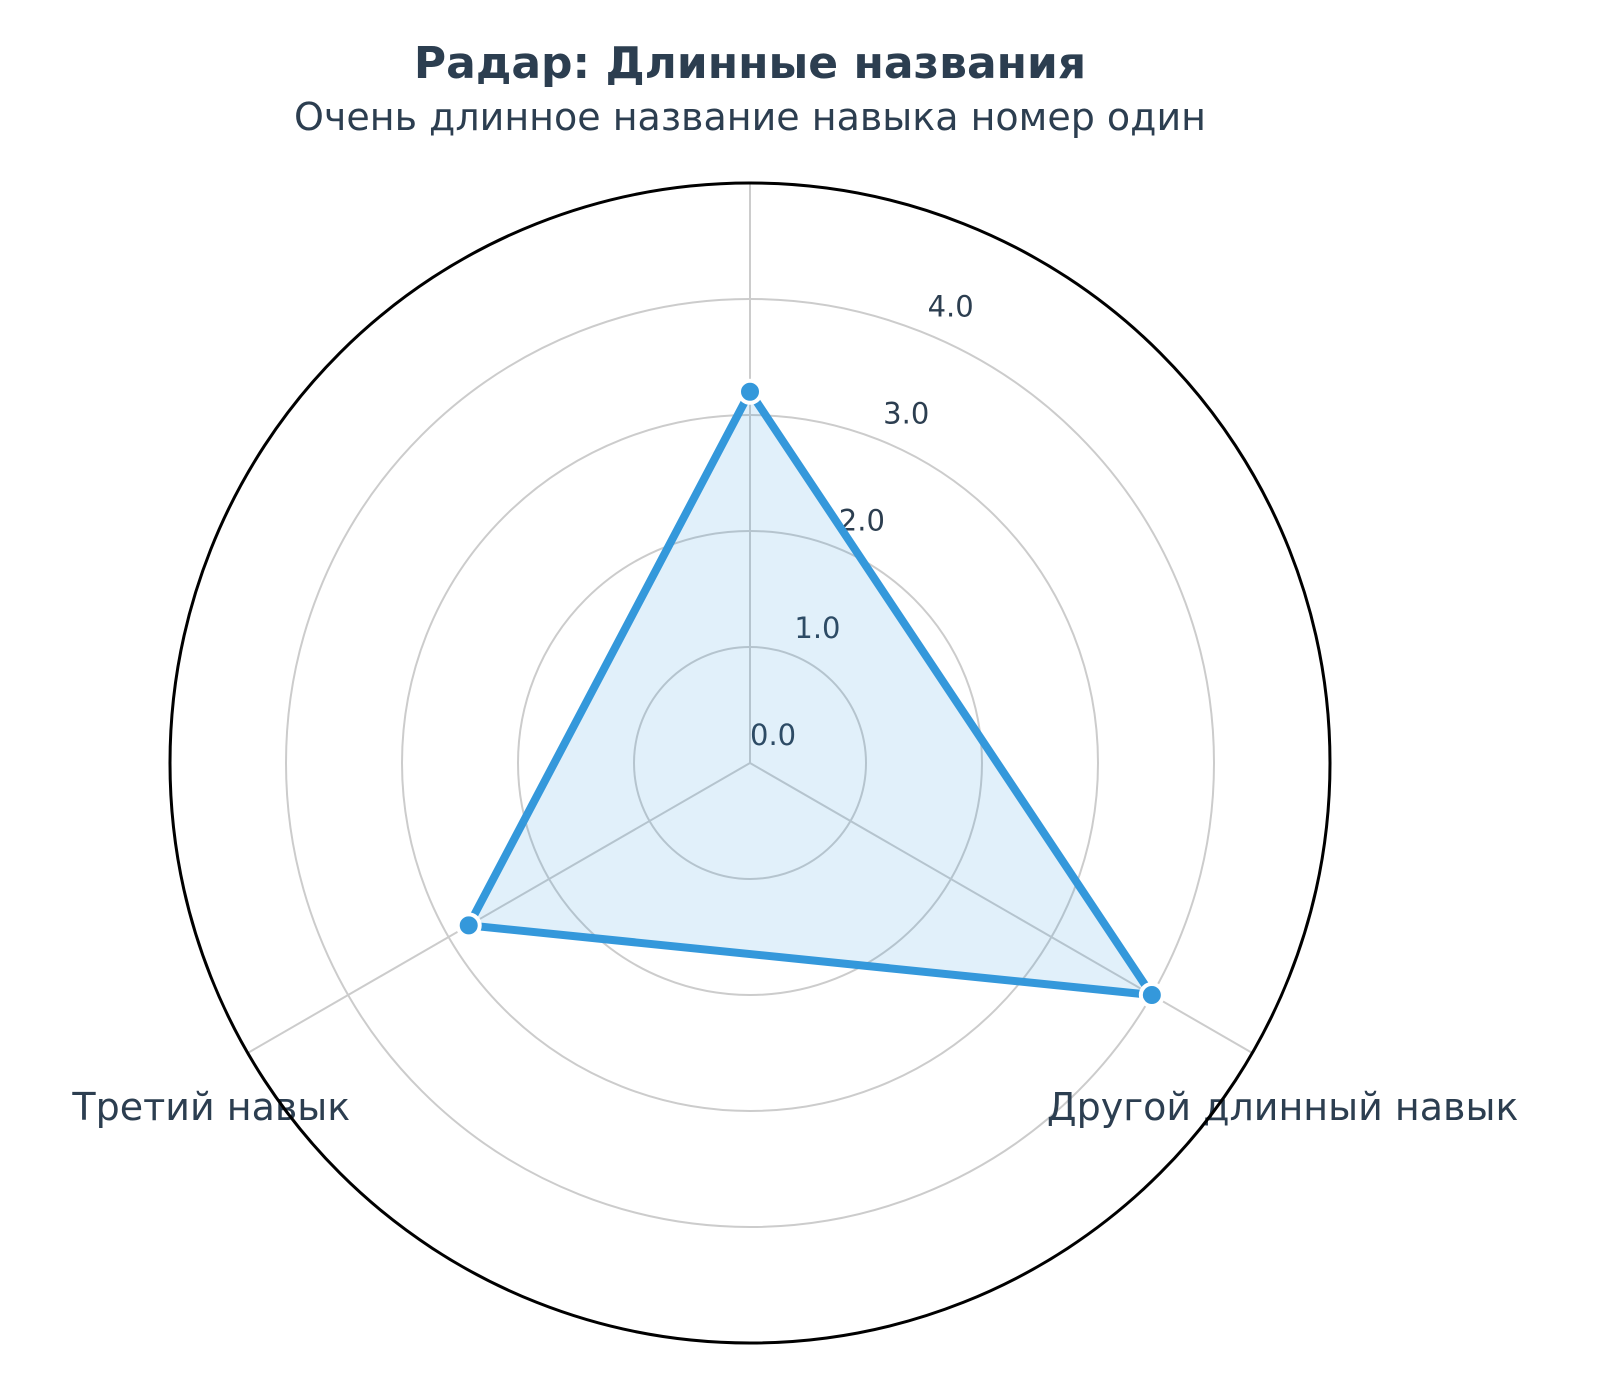 The width and height of the screenshot is (1601, 1384). What do you see at coordinates (817, 628) in the screenshot?
I see `radial-tick-label: 1.0` at bounding box center [817, 628].